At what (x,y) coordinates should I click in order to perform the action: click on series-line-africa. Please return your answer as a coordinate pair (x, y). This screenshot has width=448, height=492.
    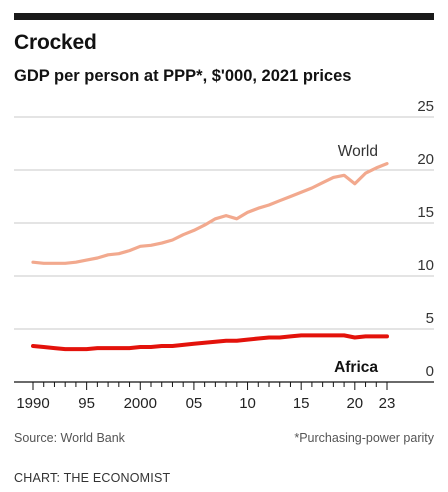
    Looking at the image, I should click on (210, 342).